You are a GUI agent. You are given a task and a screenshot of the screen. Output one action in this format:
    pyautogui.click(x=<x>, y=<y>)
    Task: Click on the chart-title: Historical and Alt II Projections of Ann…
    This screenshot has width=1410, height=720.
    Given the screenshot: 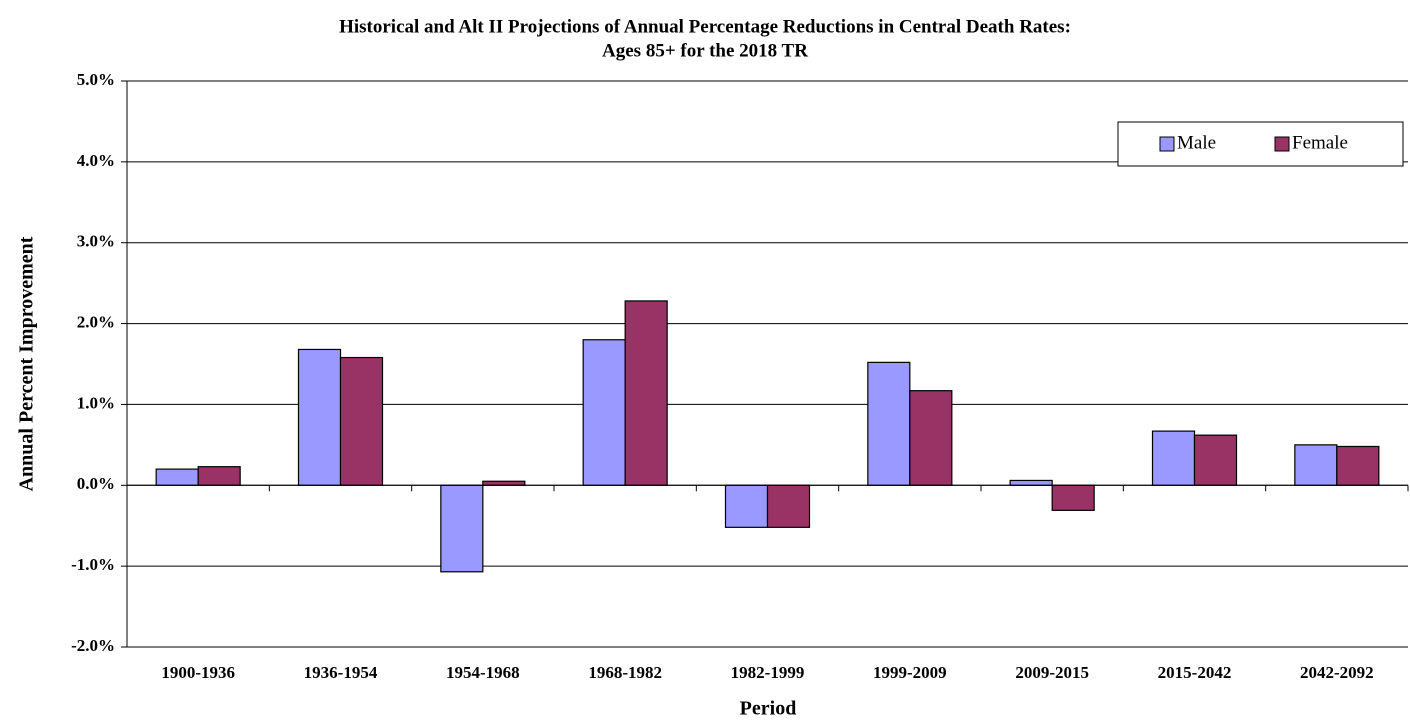 What is the action you would take?
    pyautogui.click(x=705, y=26)
    